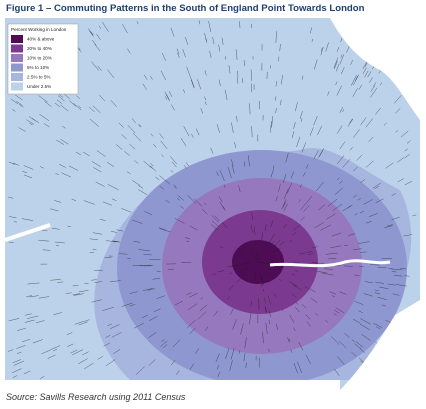 This screenshot has height=409, width=426. Describe the element at coordinates (39, 58) in the screenshot. I see `legend-label: 10% to 20%` at that location.